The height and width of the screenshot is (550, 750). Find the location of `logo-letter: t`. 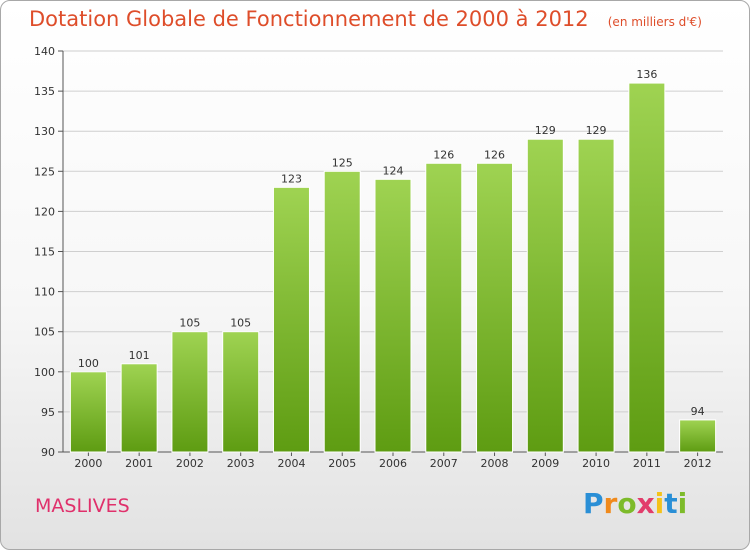

logo-letter: t is located at coordinates (671, 503).